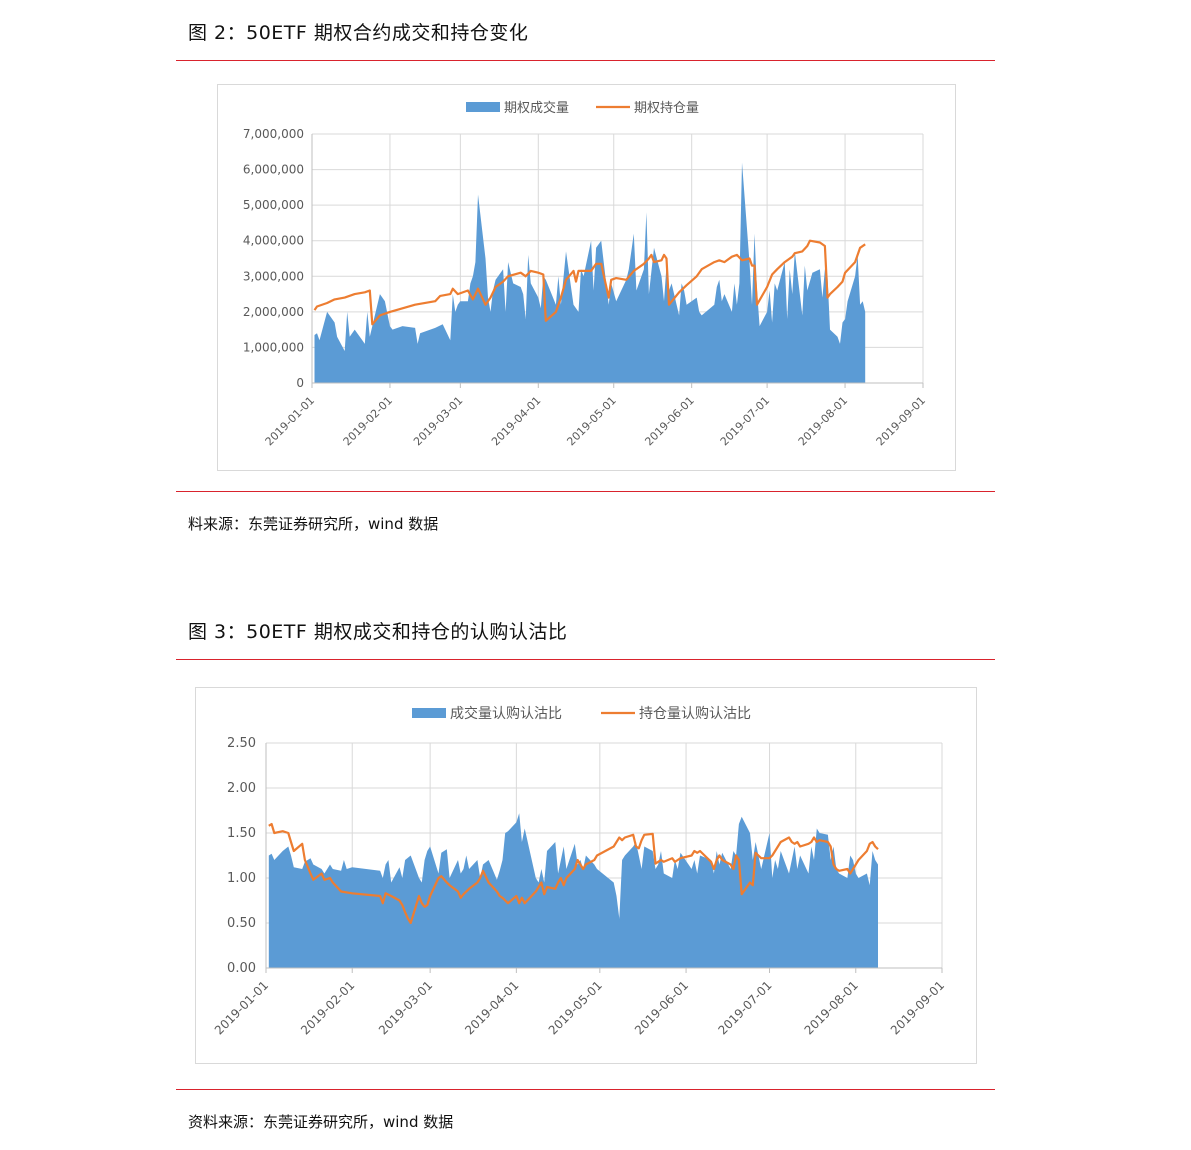 The width and height of the screenshot is (1191, 1150). What do you see at coordinates (273, 170) in the screenshot?
I see `y-tick-label: 6,000,000` at bounding box center [273, 170].